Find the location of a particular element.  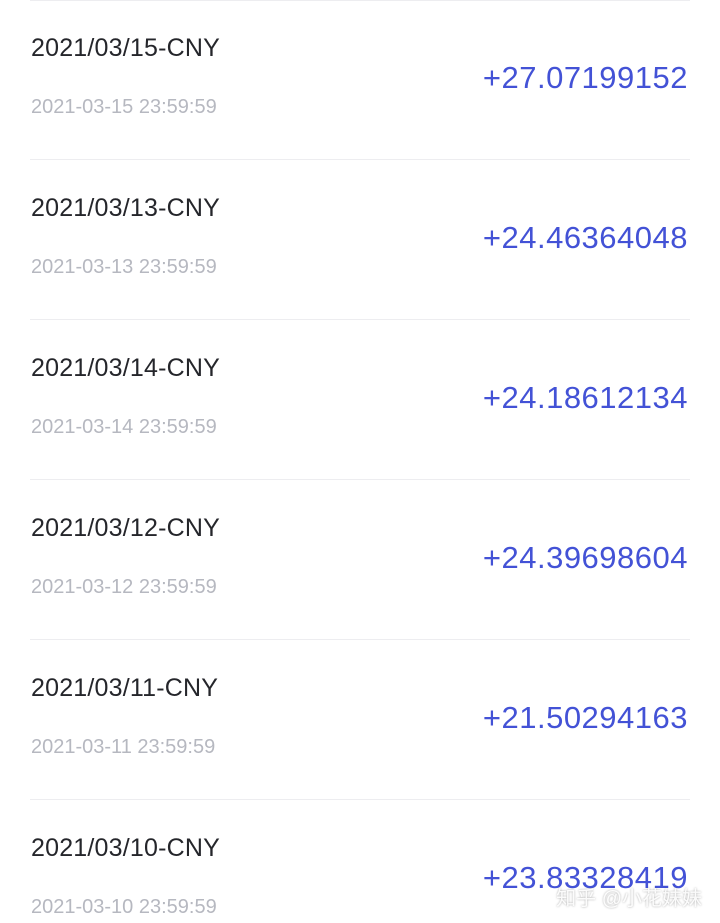

transaction-title: 2021/03/12-CNY is located at coordinates (126, 528).